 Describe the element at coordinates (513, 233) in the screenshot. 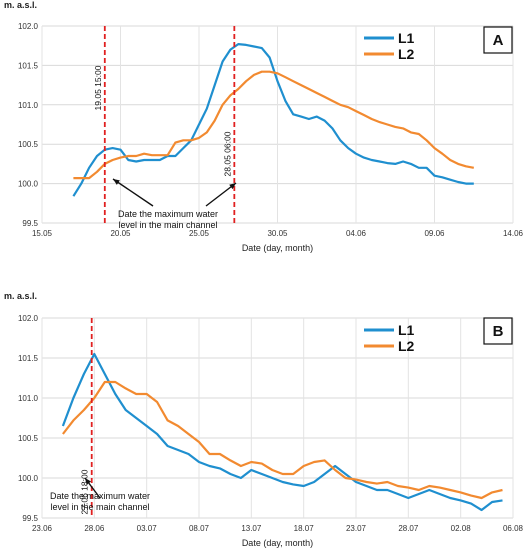

I see `x-tick-label: 14.06` at that location.